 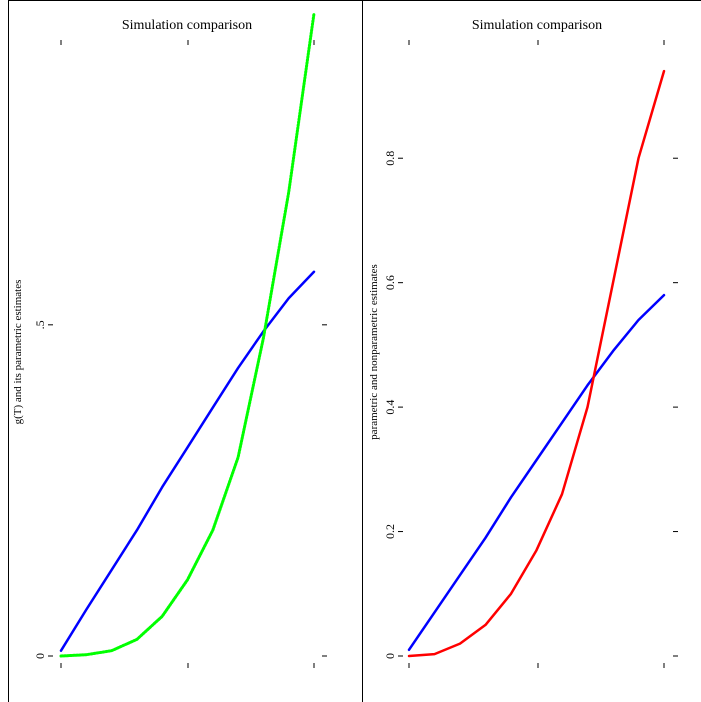 I want to click on right-panel-y-axis-label: parametric and nonparametric estimates, so click(x=374, y=352).